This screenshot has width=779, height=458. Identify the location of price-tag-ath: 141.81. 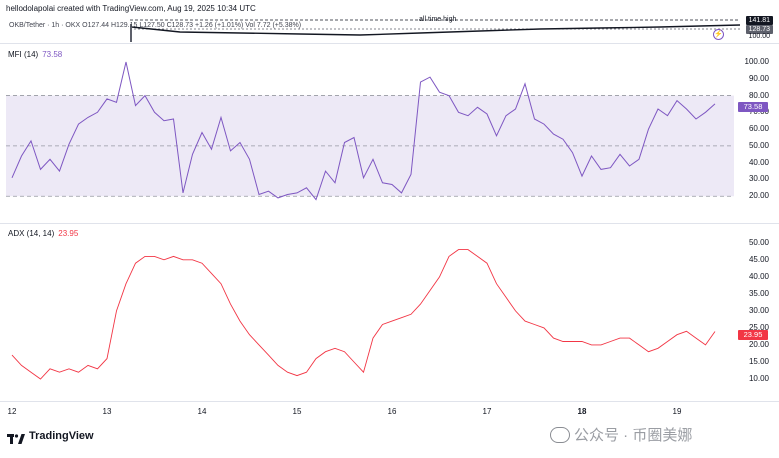
(759, 20).